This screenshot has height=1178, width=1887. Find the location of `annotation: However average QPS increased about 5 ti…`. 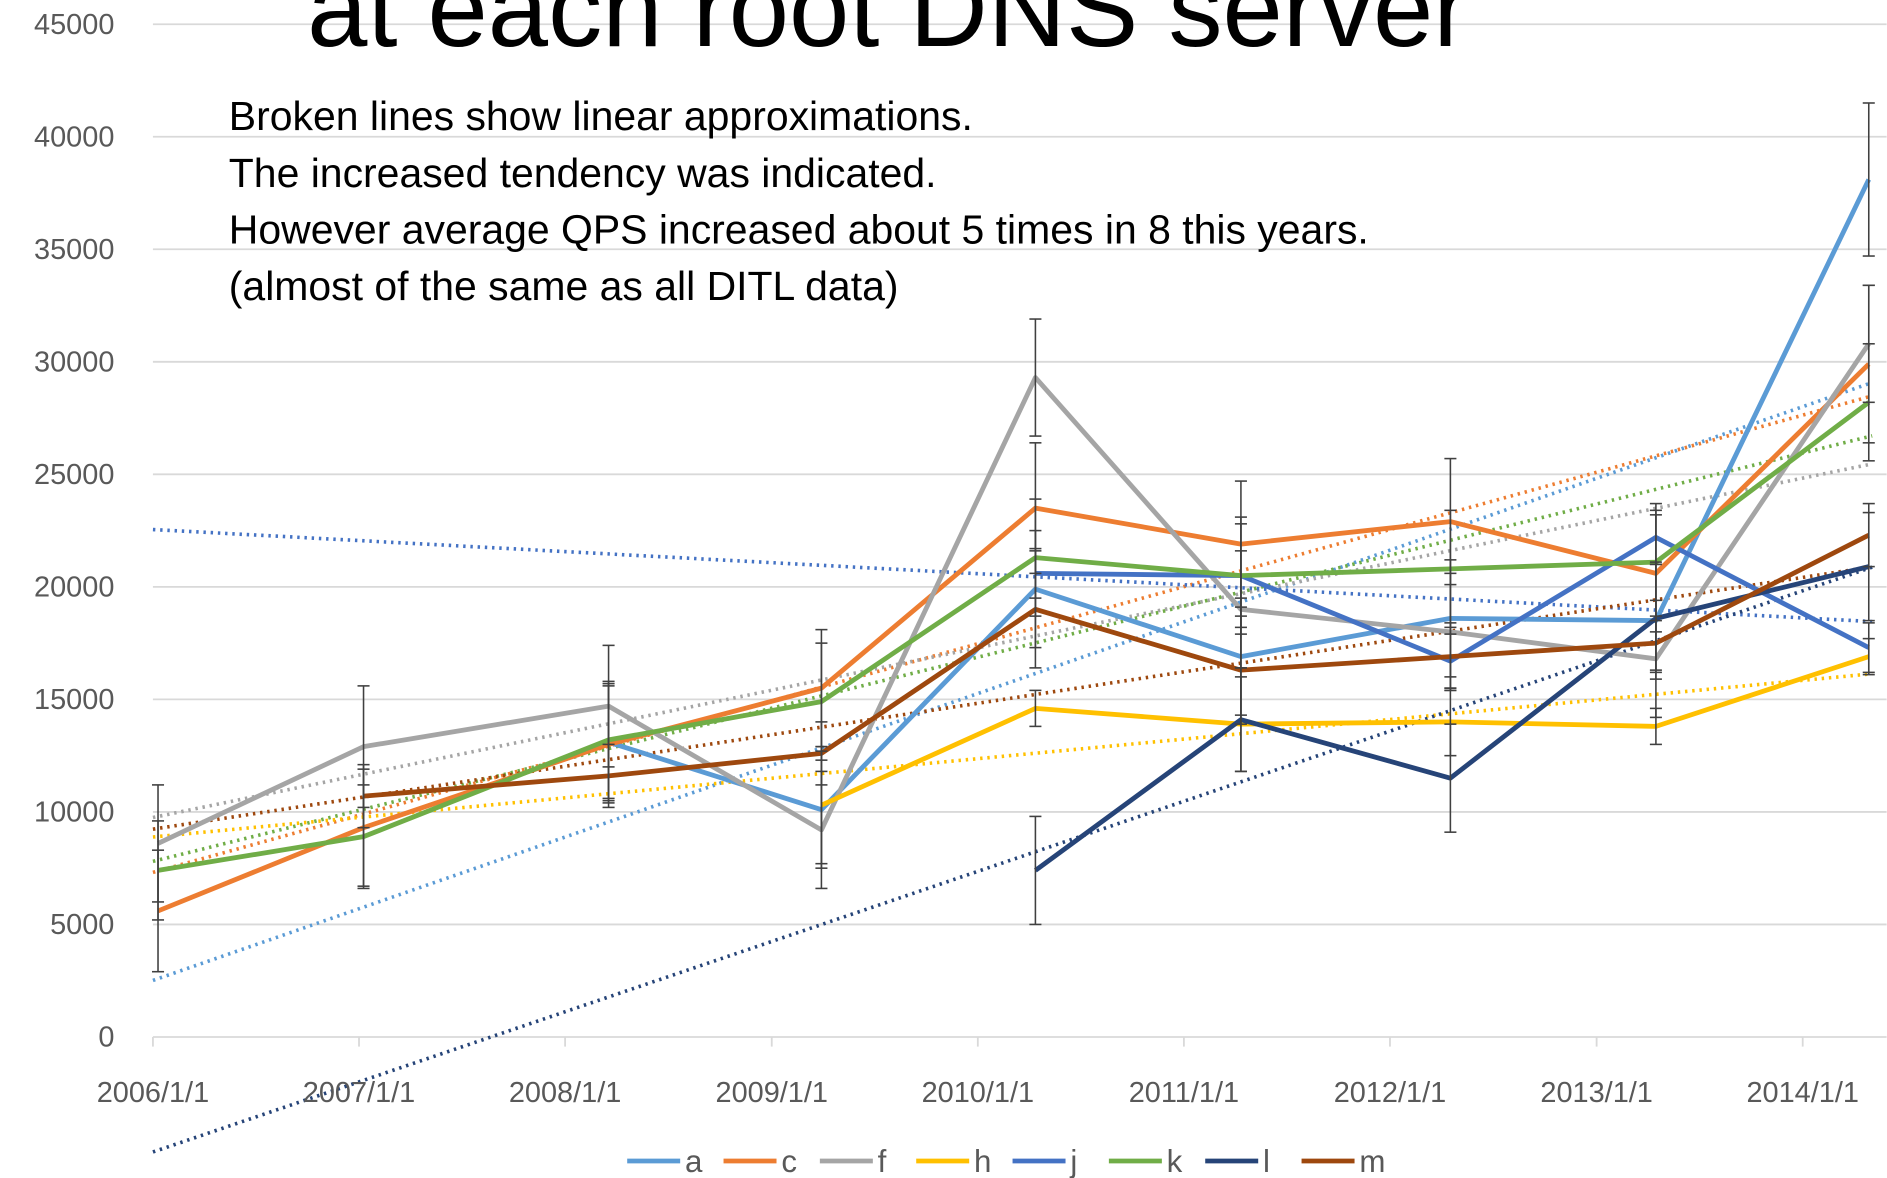

annotation: However average QPS increased about 5 ti… is located at coordinates (799, 229).